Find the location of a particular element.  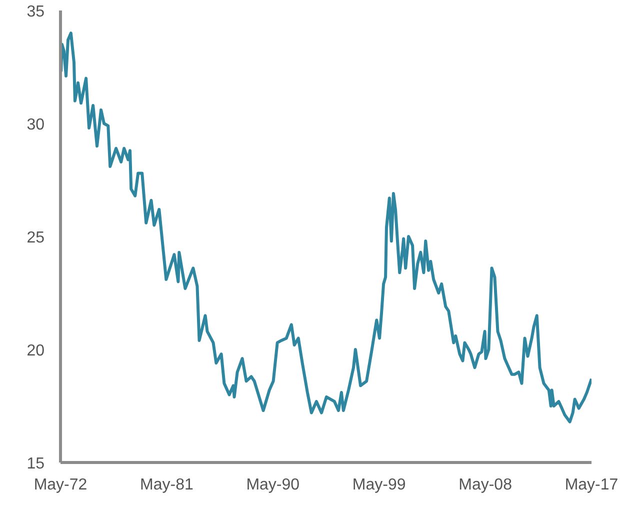

x-tick-label: May-99 is located at coordinates (379, 485).